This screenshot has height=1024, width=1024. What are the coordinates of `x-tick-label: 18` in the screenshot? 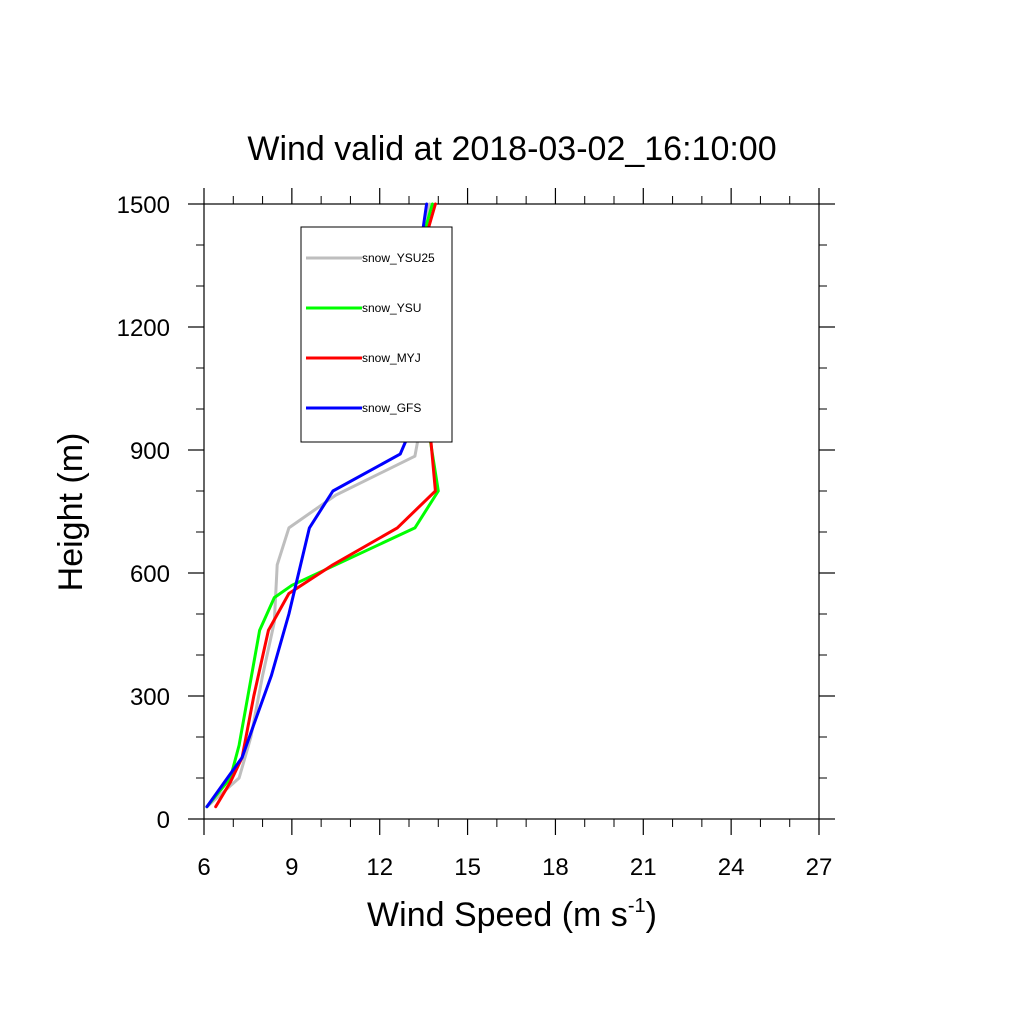 It's located at (555, 867).